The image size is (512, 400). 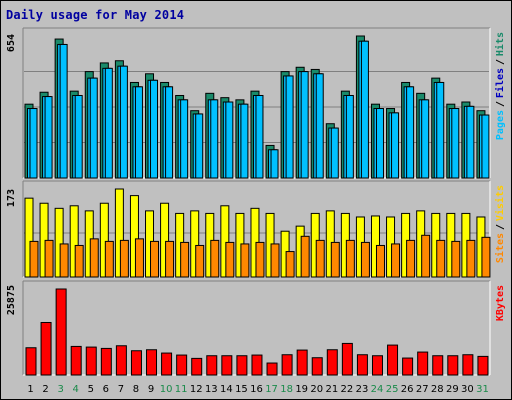 What do you see at coordinates (106, 389) in the screenshot?
I see `x-tick-day-6: 6` at bounding box center [106, 389].